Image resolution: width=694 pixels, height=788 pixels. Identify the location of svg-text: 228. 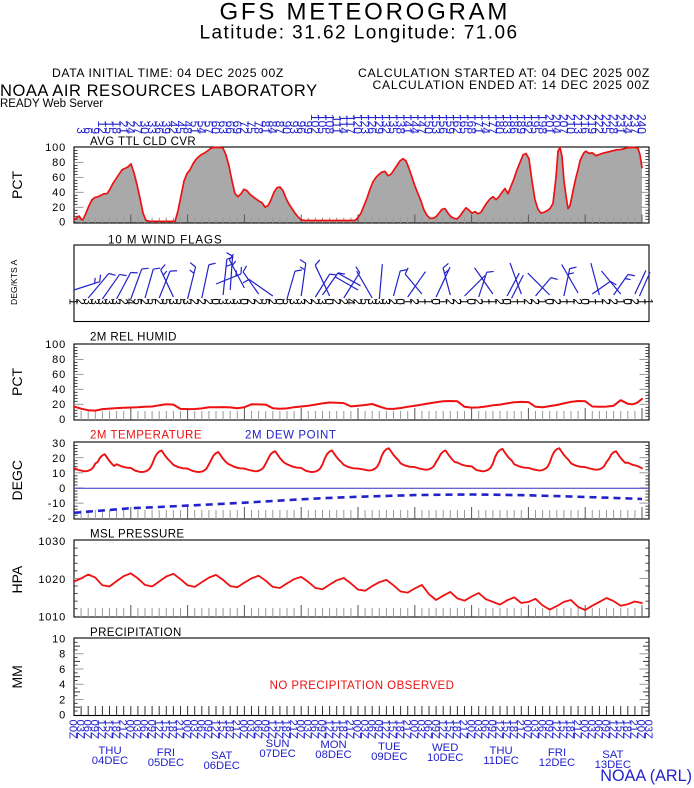
(613, 124).